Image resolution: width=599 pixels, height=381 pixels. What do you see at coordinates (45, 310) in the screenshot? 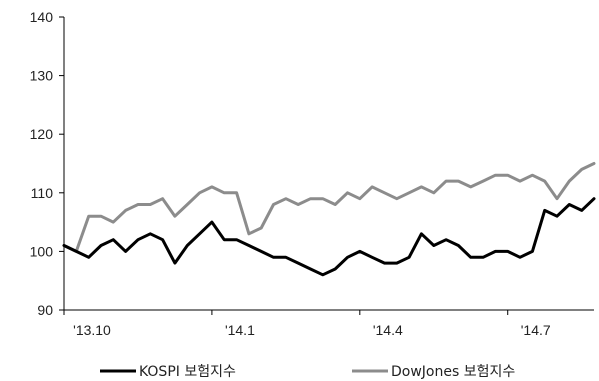
I see `y-tick-label: 90` at bounding box center [45, 310].